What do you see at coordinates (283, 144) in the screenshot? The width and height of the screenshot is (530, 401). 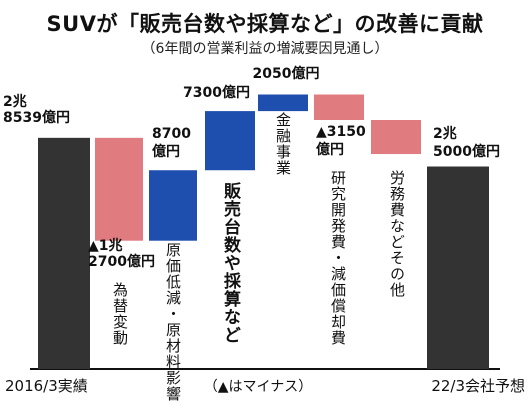 I see `category-label-5: 金融事業` at bounding box center [283, 144].